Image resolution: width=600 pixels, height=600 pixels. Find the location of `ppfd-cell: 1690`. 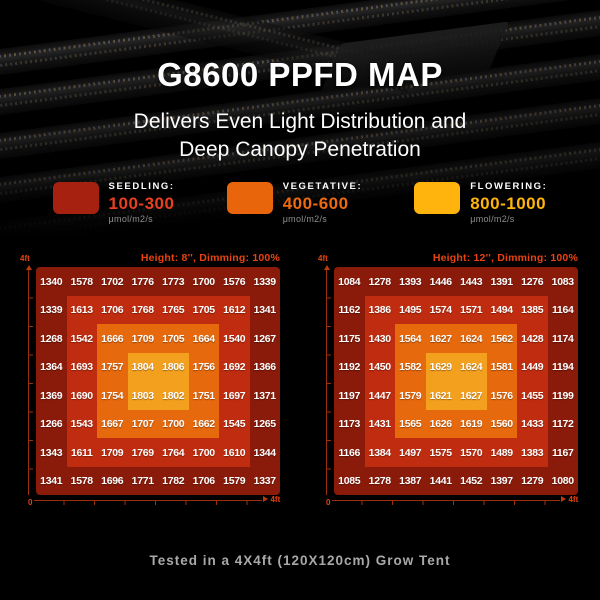

ppfd-cell: 1690 is located at coordinates (81, 395).